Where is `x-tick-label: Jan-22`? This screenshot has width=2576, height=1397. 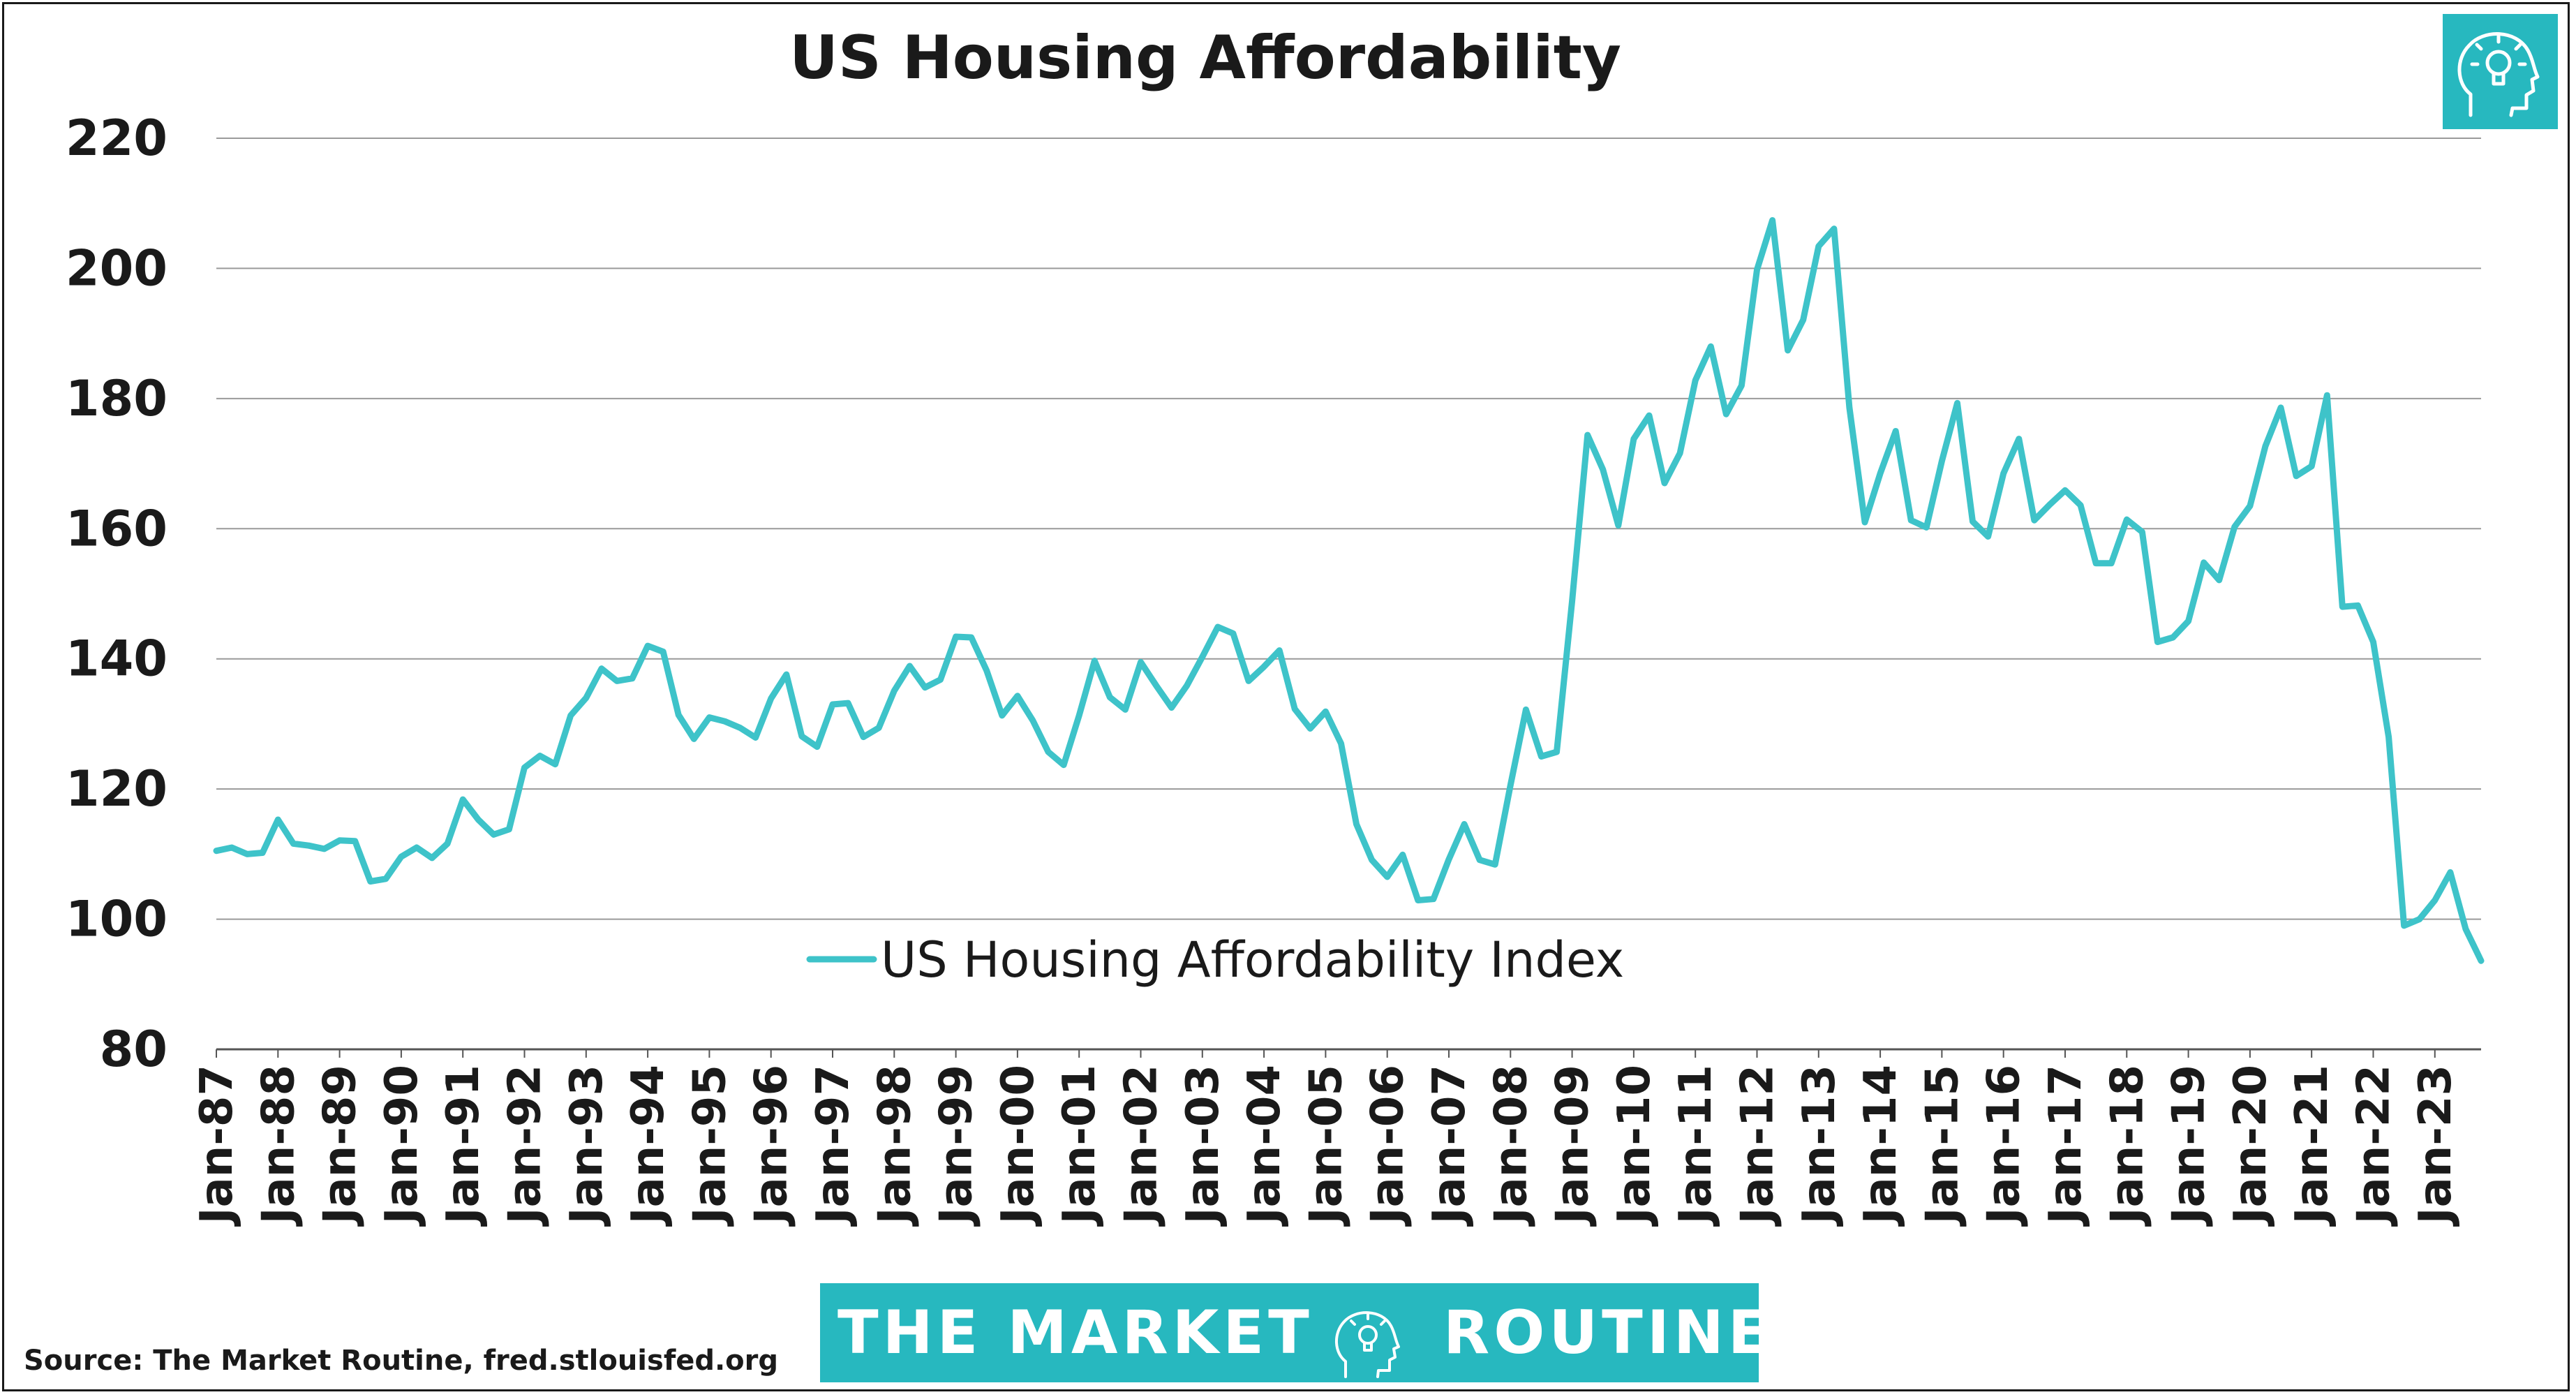
x-tick-label: Jan-22 is located at coordinates (2373, 1146).